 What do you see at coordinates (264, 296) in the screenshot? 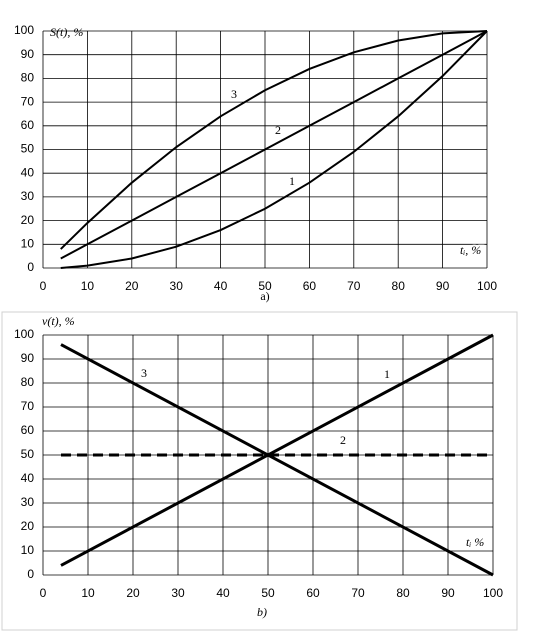
I see `caption: a)` at bounding box center [264, 296].